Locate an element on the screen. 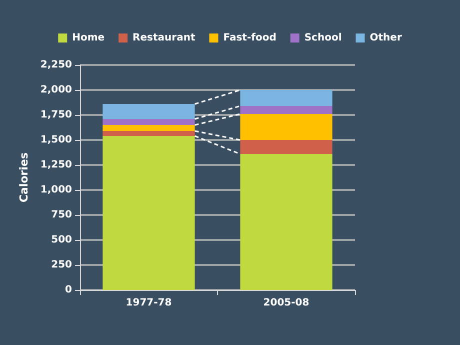 This screenshot has width=460, height=345. y-tick-label: 250 is located at coordinates (61, 265).